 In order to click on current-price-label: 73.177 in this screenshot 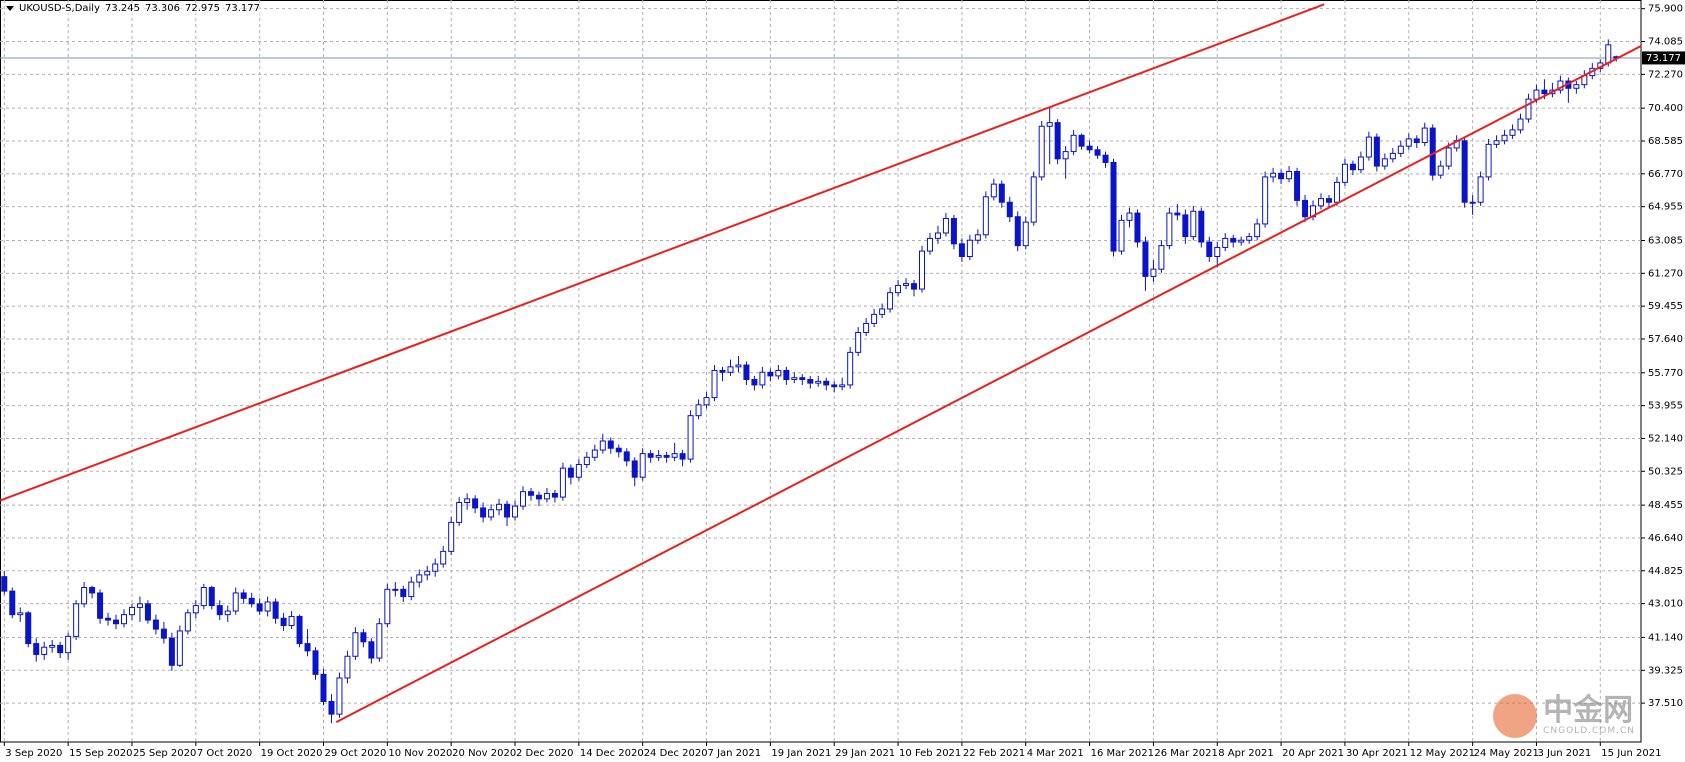, I will do `click(1663, 58)`.